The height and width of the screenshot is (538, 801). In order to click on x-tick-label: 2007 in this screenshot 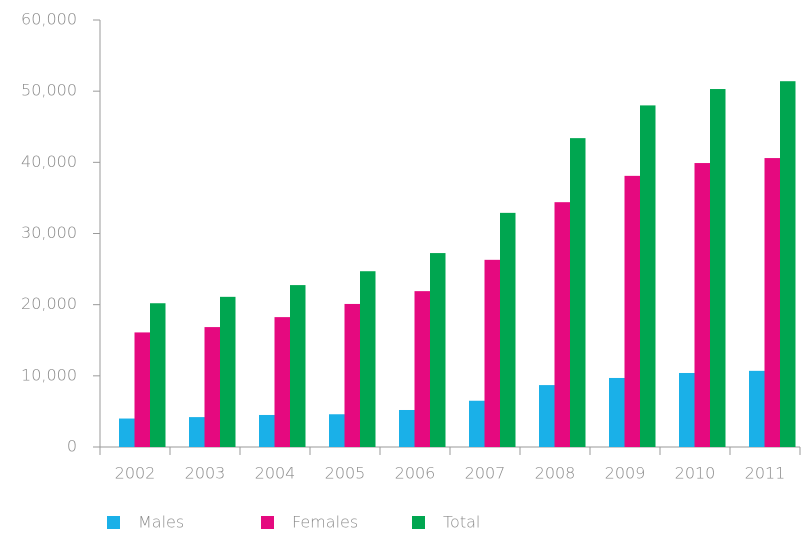, I will do `click(485, 473)`.